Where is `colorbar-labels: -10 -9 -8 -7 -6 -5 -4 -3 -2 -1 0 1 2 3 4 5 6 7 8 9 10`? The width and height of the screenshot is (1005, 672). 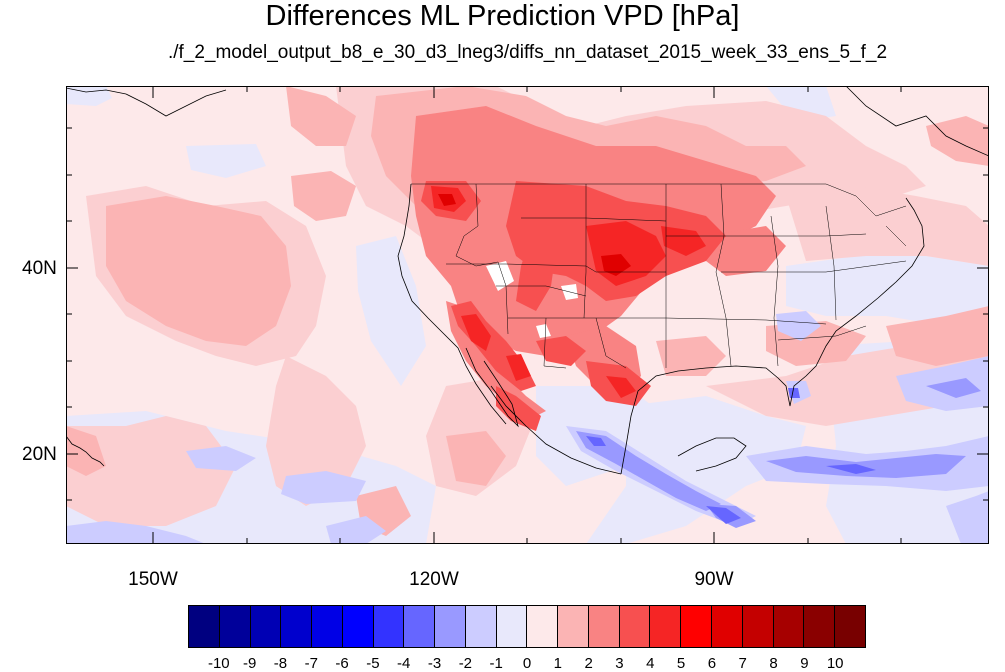
colorbar-labels: -10 -9 -8 -7 -6 -5 -4 -3 -2 -1 0 1 2 3 4 5 6 7 8 9 10 is located at coordinates (527, 664).